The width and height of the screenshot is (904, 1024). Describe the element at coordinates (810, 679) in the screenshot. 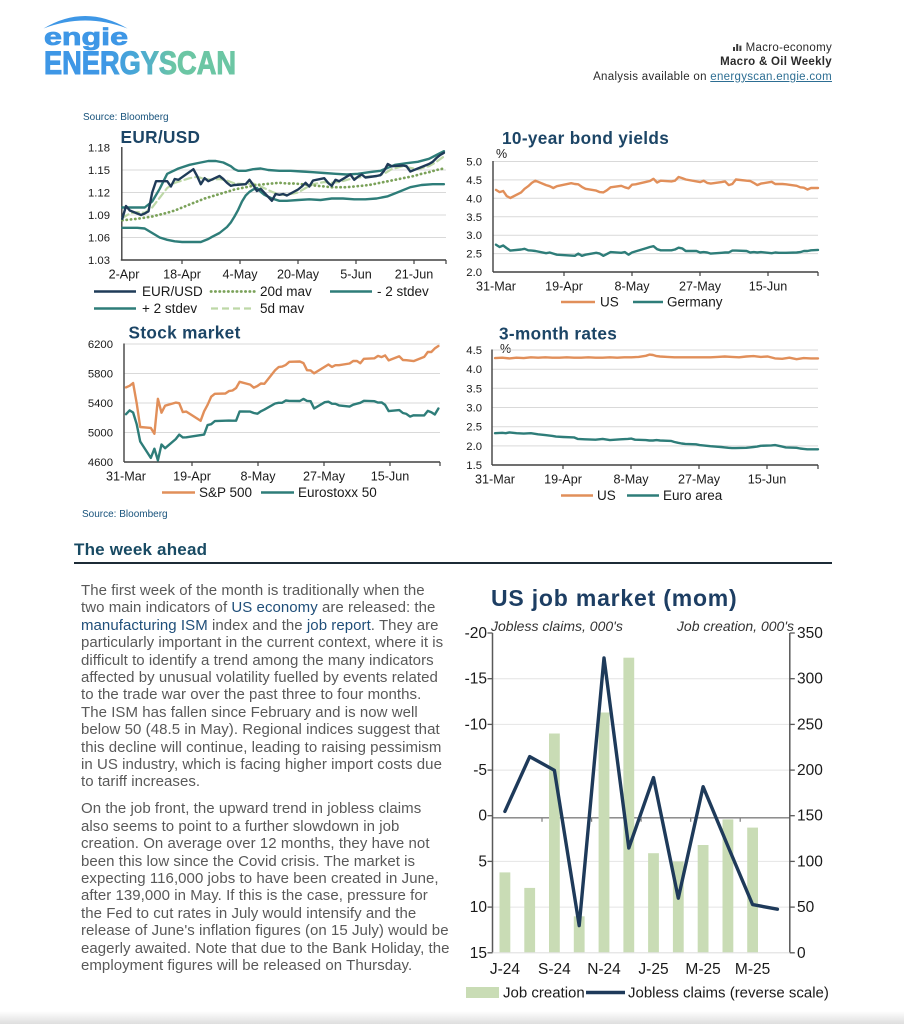

I see `svg-text: 300` at that location.